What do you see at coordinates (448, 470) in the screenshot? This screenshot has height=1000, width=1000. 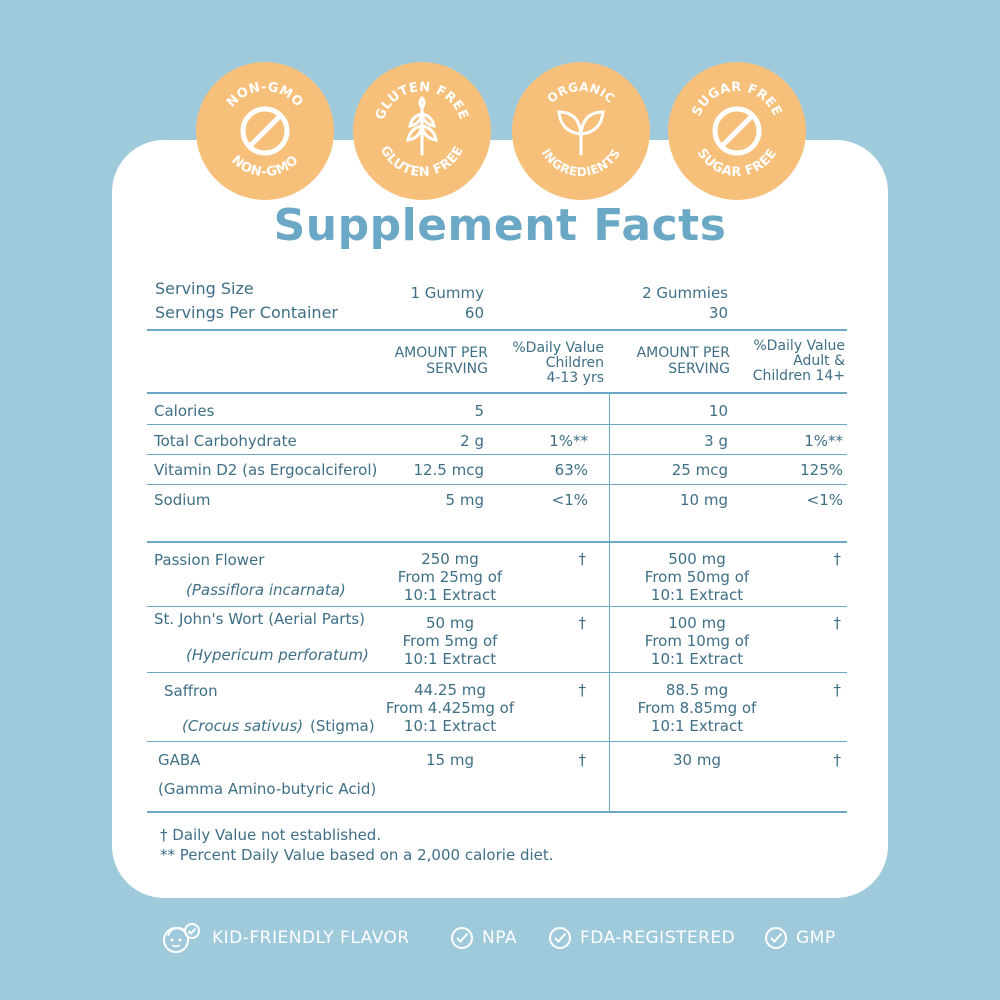 I see `nutrient-amount-child: 12.5 mcg` at bounding box center [448, 470].